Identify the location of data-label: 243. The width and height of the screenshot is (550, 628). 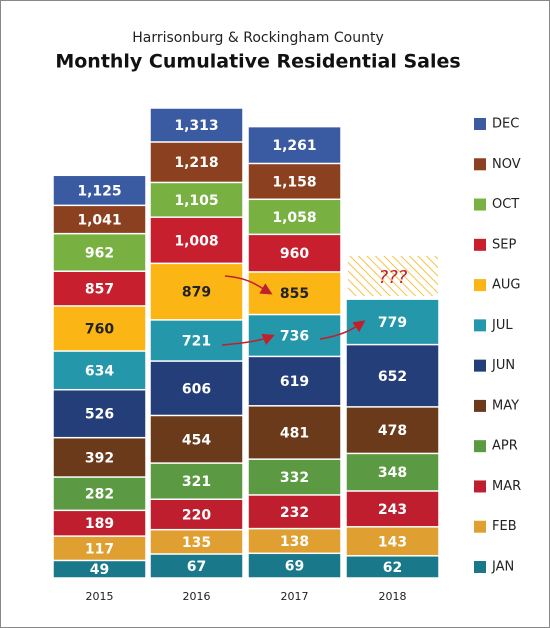
(392, 510).